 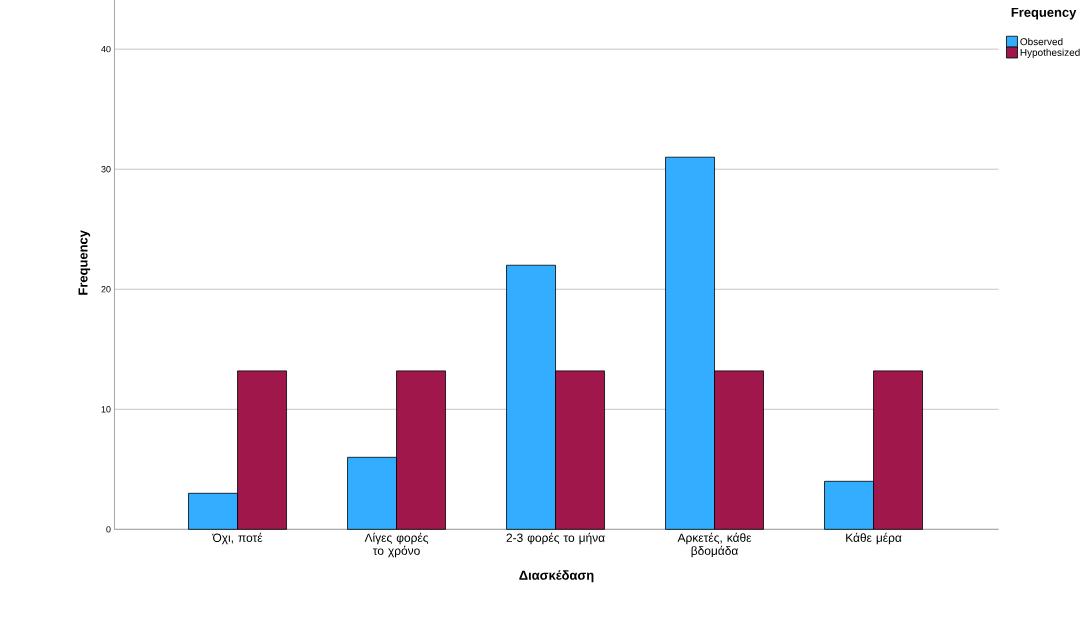 I want to click on y-tick-label: 20, so click(x=106, y=289).